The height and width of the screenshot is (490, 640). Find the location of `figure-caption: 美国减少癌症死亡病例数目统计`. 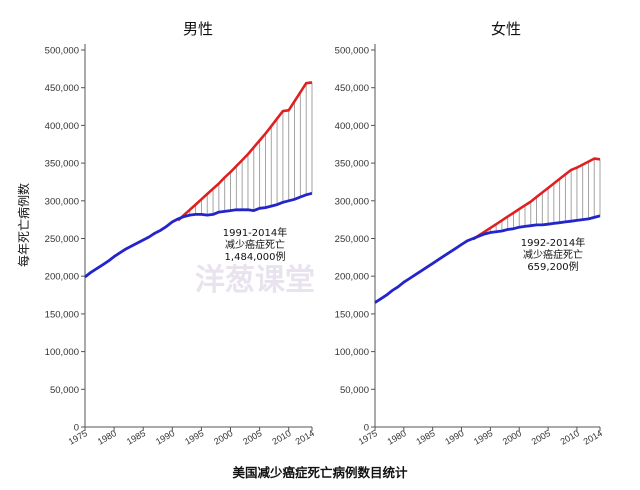

figure-caption: 美国减少癌症死亡病例数目统计 is located at coordinates (320, 472).